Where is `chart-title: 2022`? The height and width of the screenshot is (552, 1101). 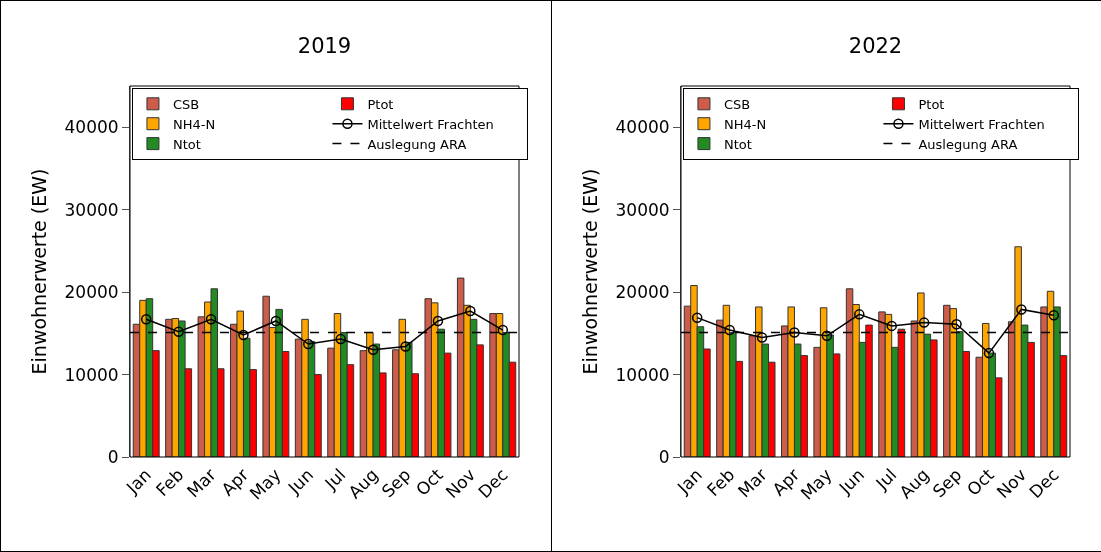
chart-title: 2022 is located at coordinates (875, 46).